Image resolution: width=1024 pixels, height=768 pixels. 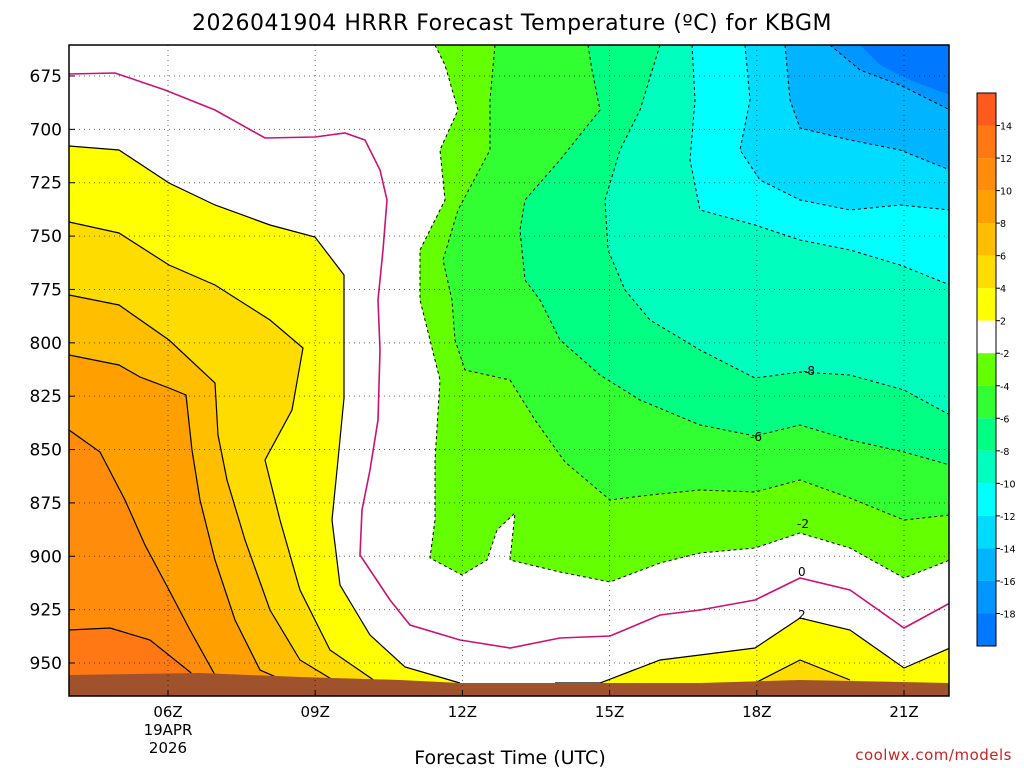 I want to click on x-tick-label: 18Z, so click(x=756, y=712).